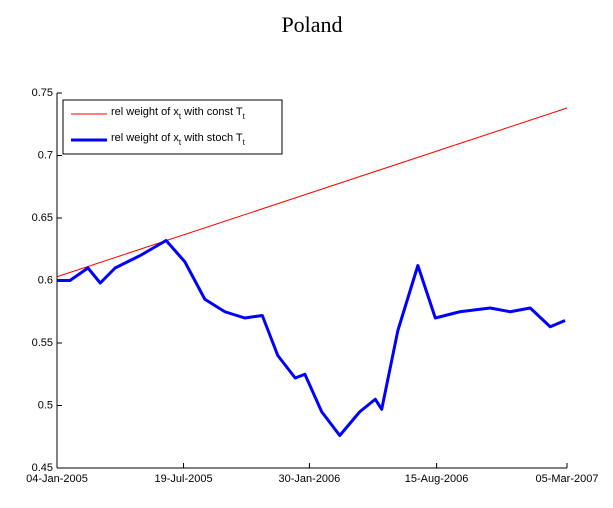 This screenshot has height=508, width=613. Describe the element at coordinates (45, 280) in the screenshot. I see `y-tick-label: 0.6` at that location.